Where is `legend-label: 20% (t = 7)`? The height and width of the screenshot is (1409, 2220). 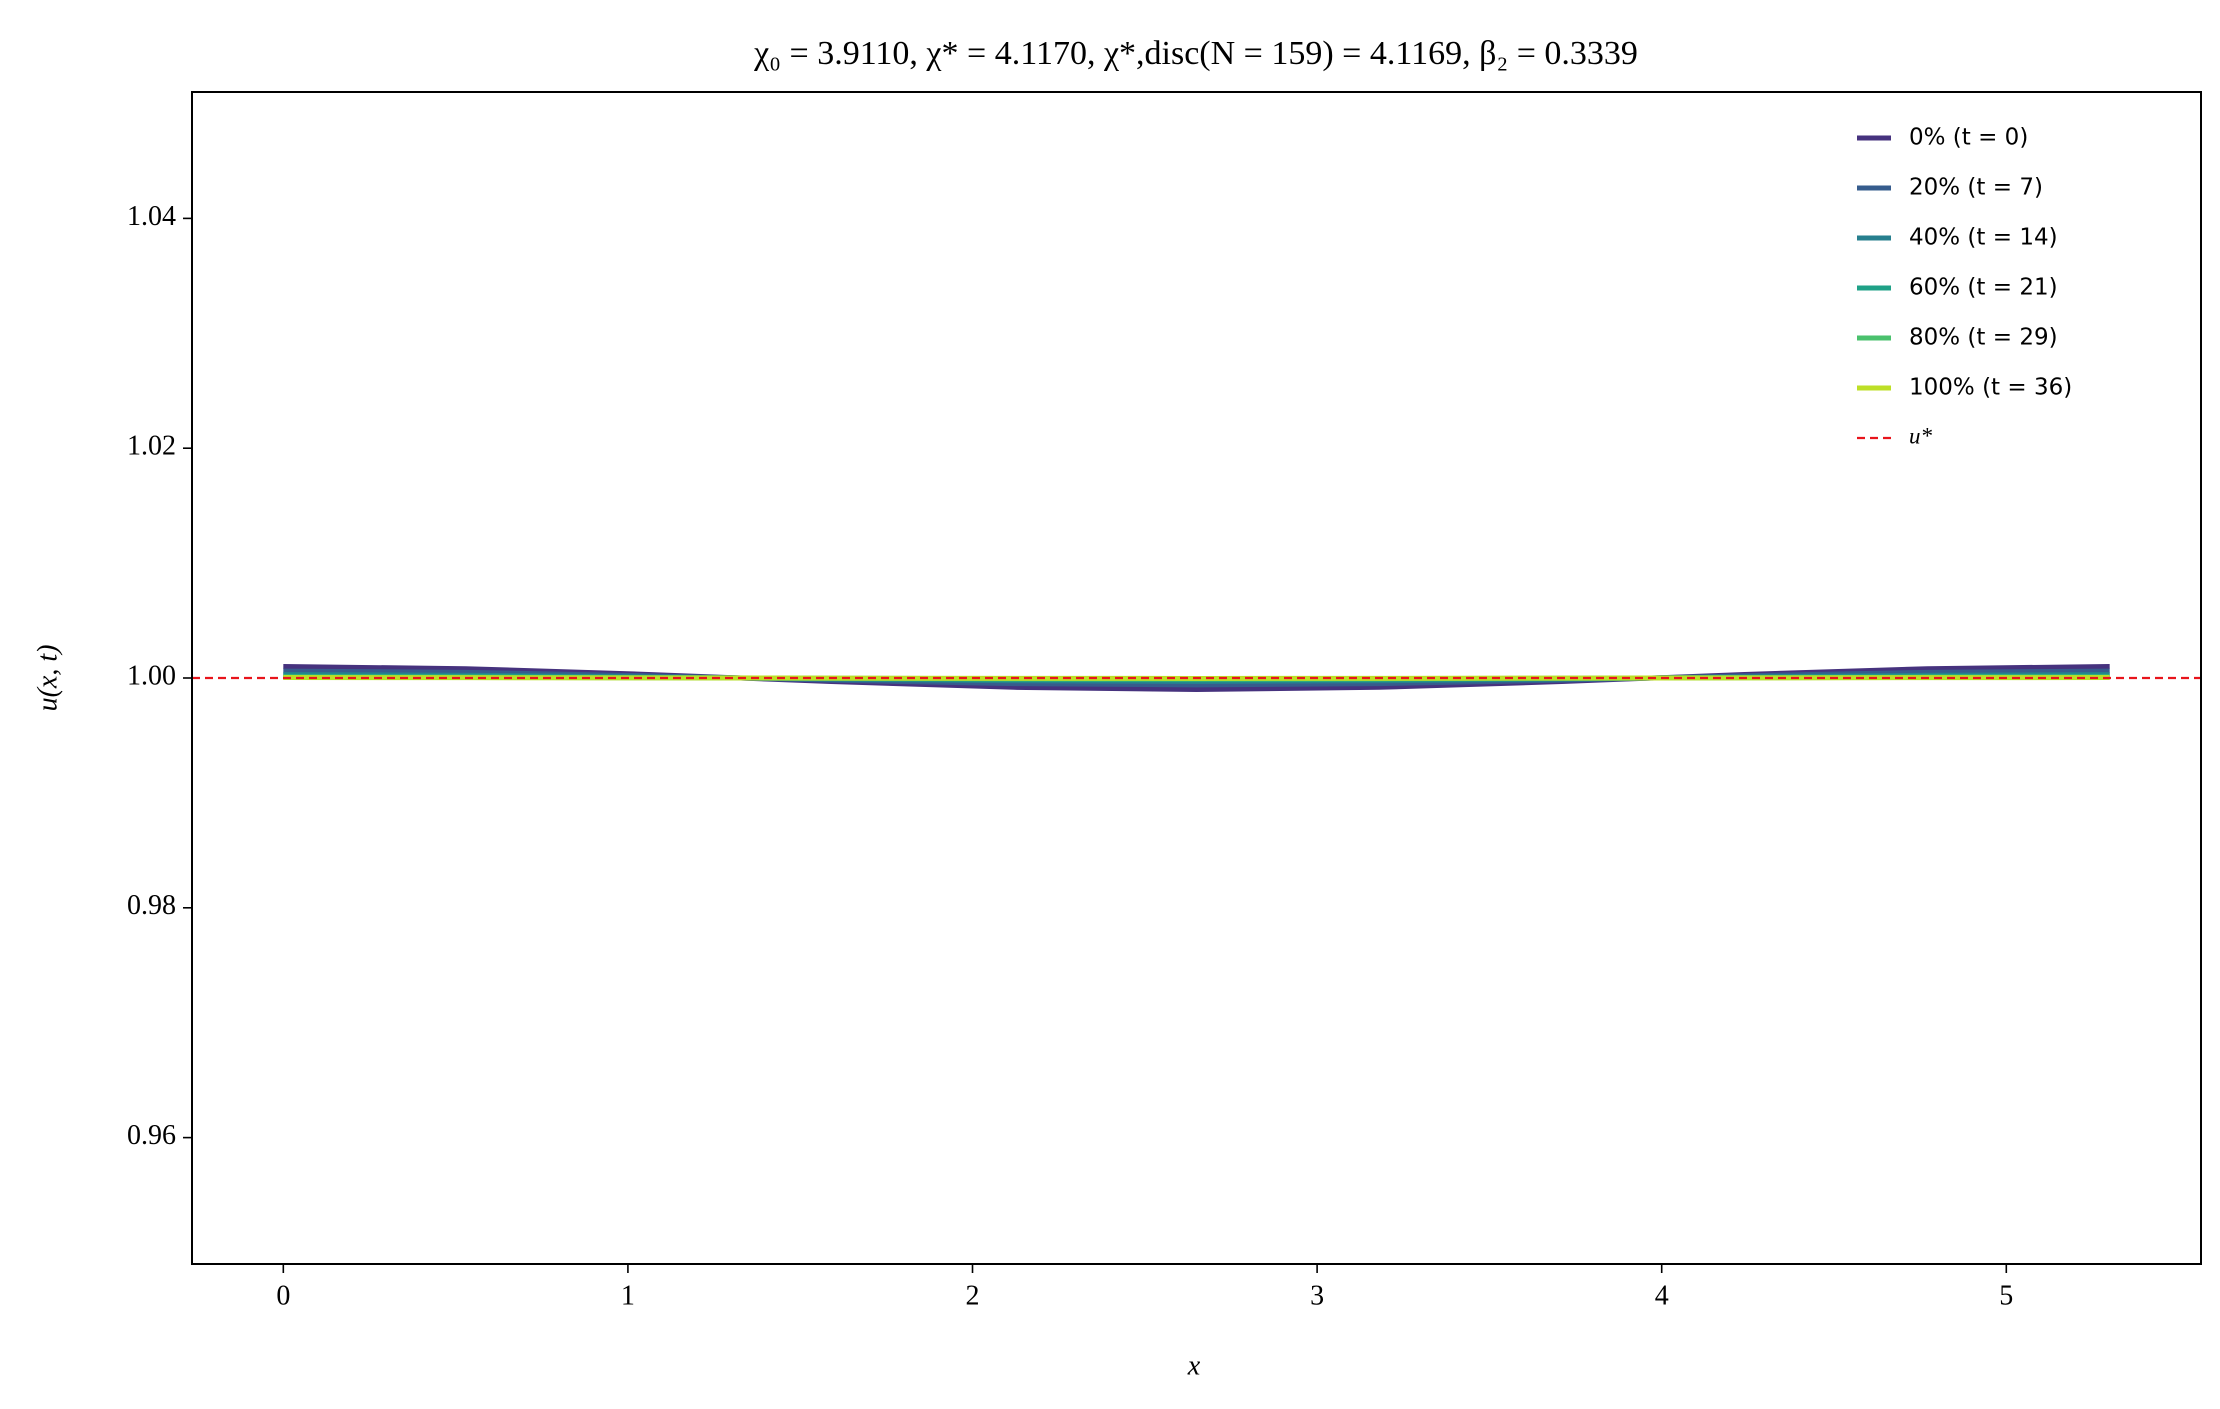 legend-label: 20% (t = 7) is located at coordinates (1976, 188).